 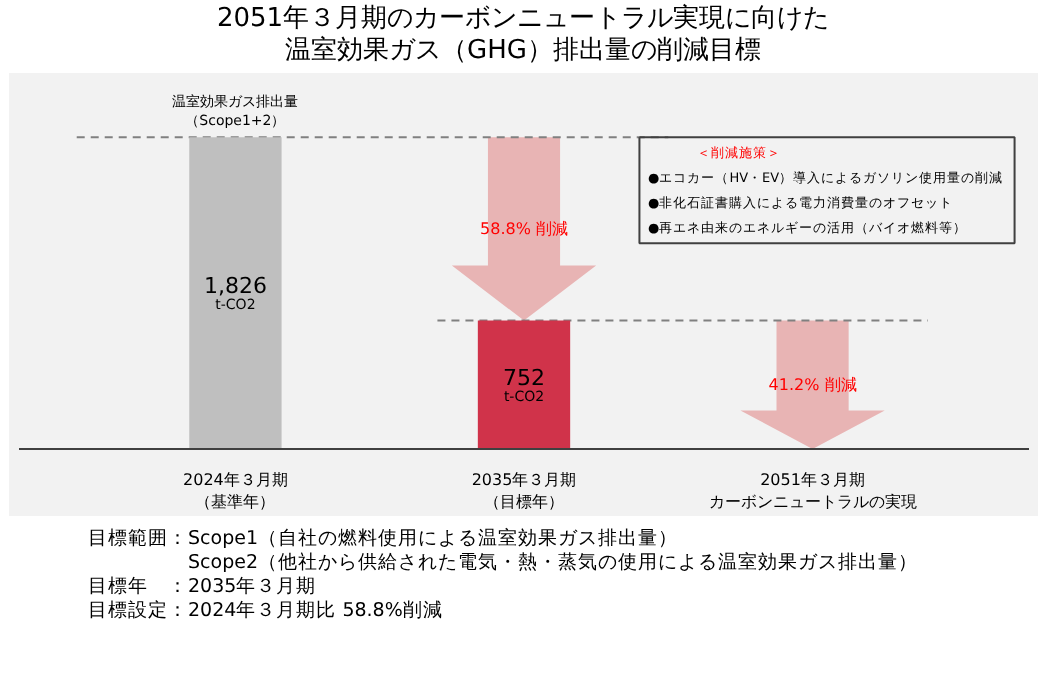 What do you see at coordinates (812, 384) in the screenshot?
I see `annotation: 41.2% 削減` at bounding box center [812, 384].